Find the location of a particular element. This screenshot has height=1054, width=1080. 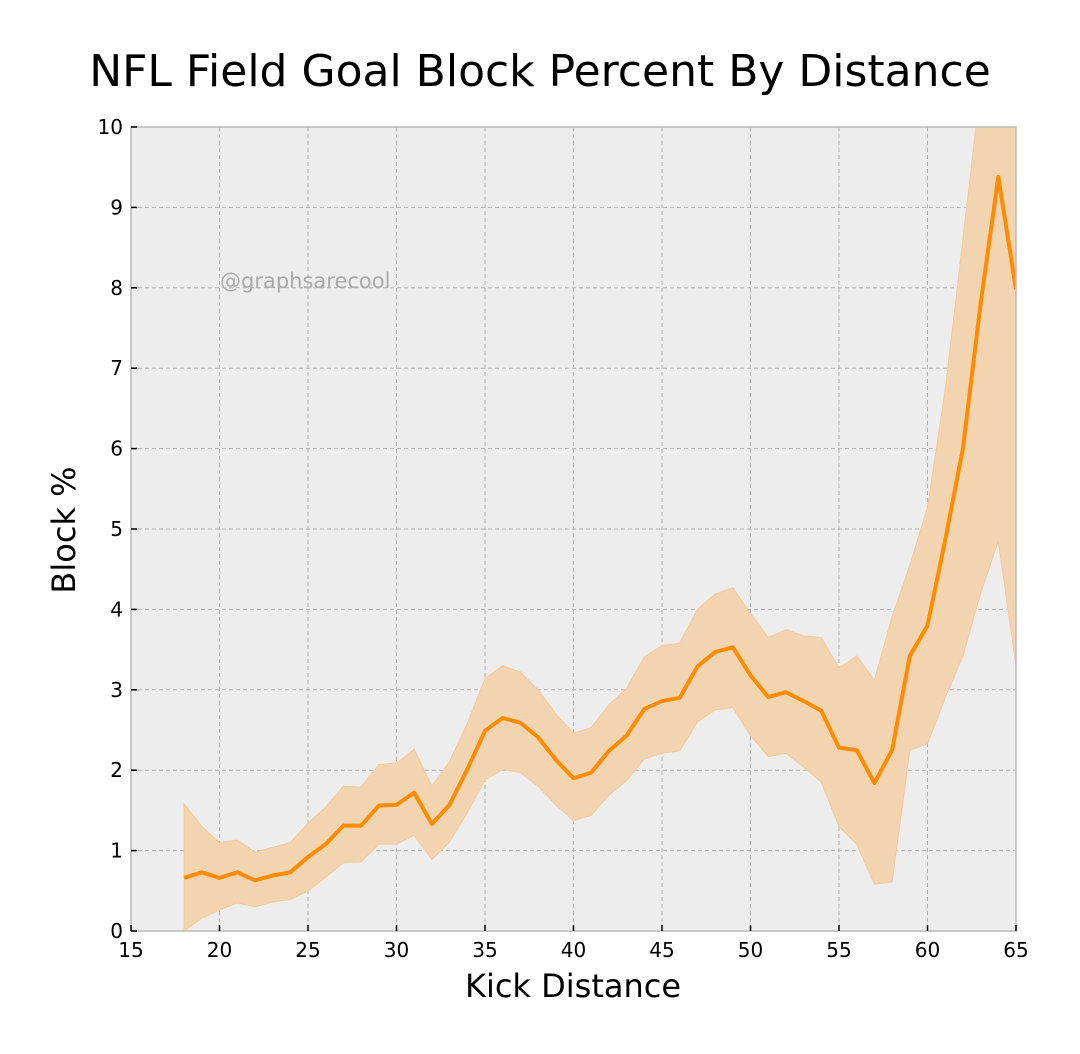

x-axis: 15 20 25 30 35 40 45 50 55 60 65 is located at coordinates (573, 943).